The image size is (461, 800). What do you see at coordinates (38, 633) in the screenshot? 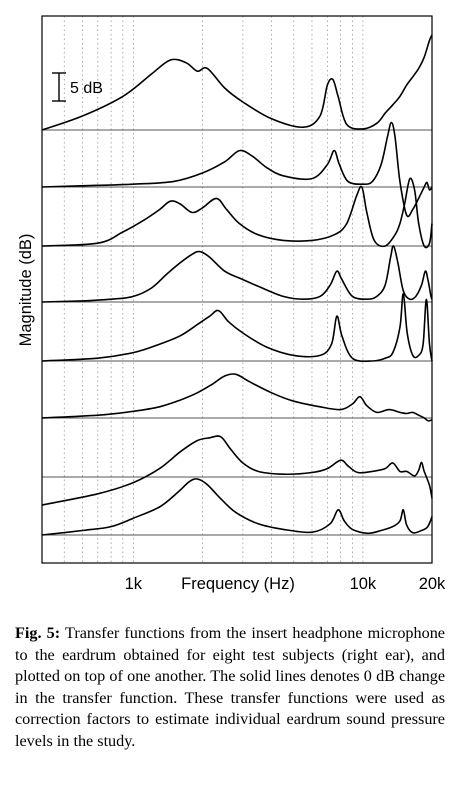
I see `caption-label: Fig. 5:` at bounding box center [38, 633].